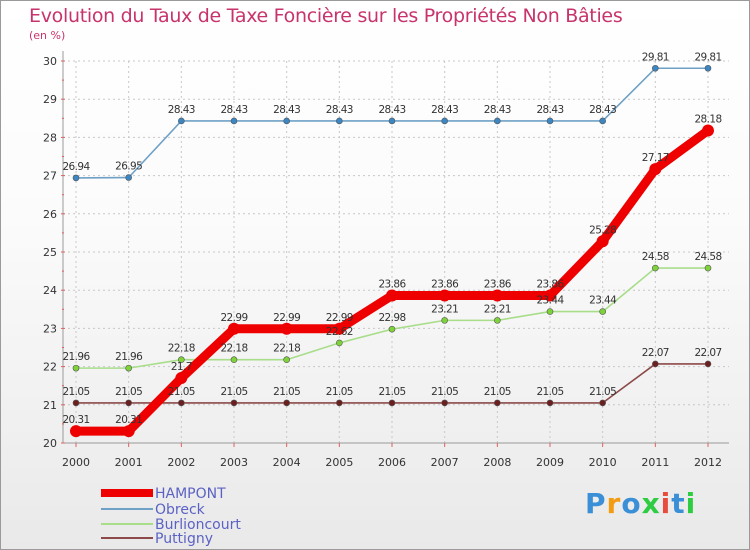  What do you see at coordinates (445, 462) in the screenshot?
I see `x-tick-label: 2007` at bounding box center [445, 462].